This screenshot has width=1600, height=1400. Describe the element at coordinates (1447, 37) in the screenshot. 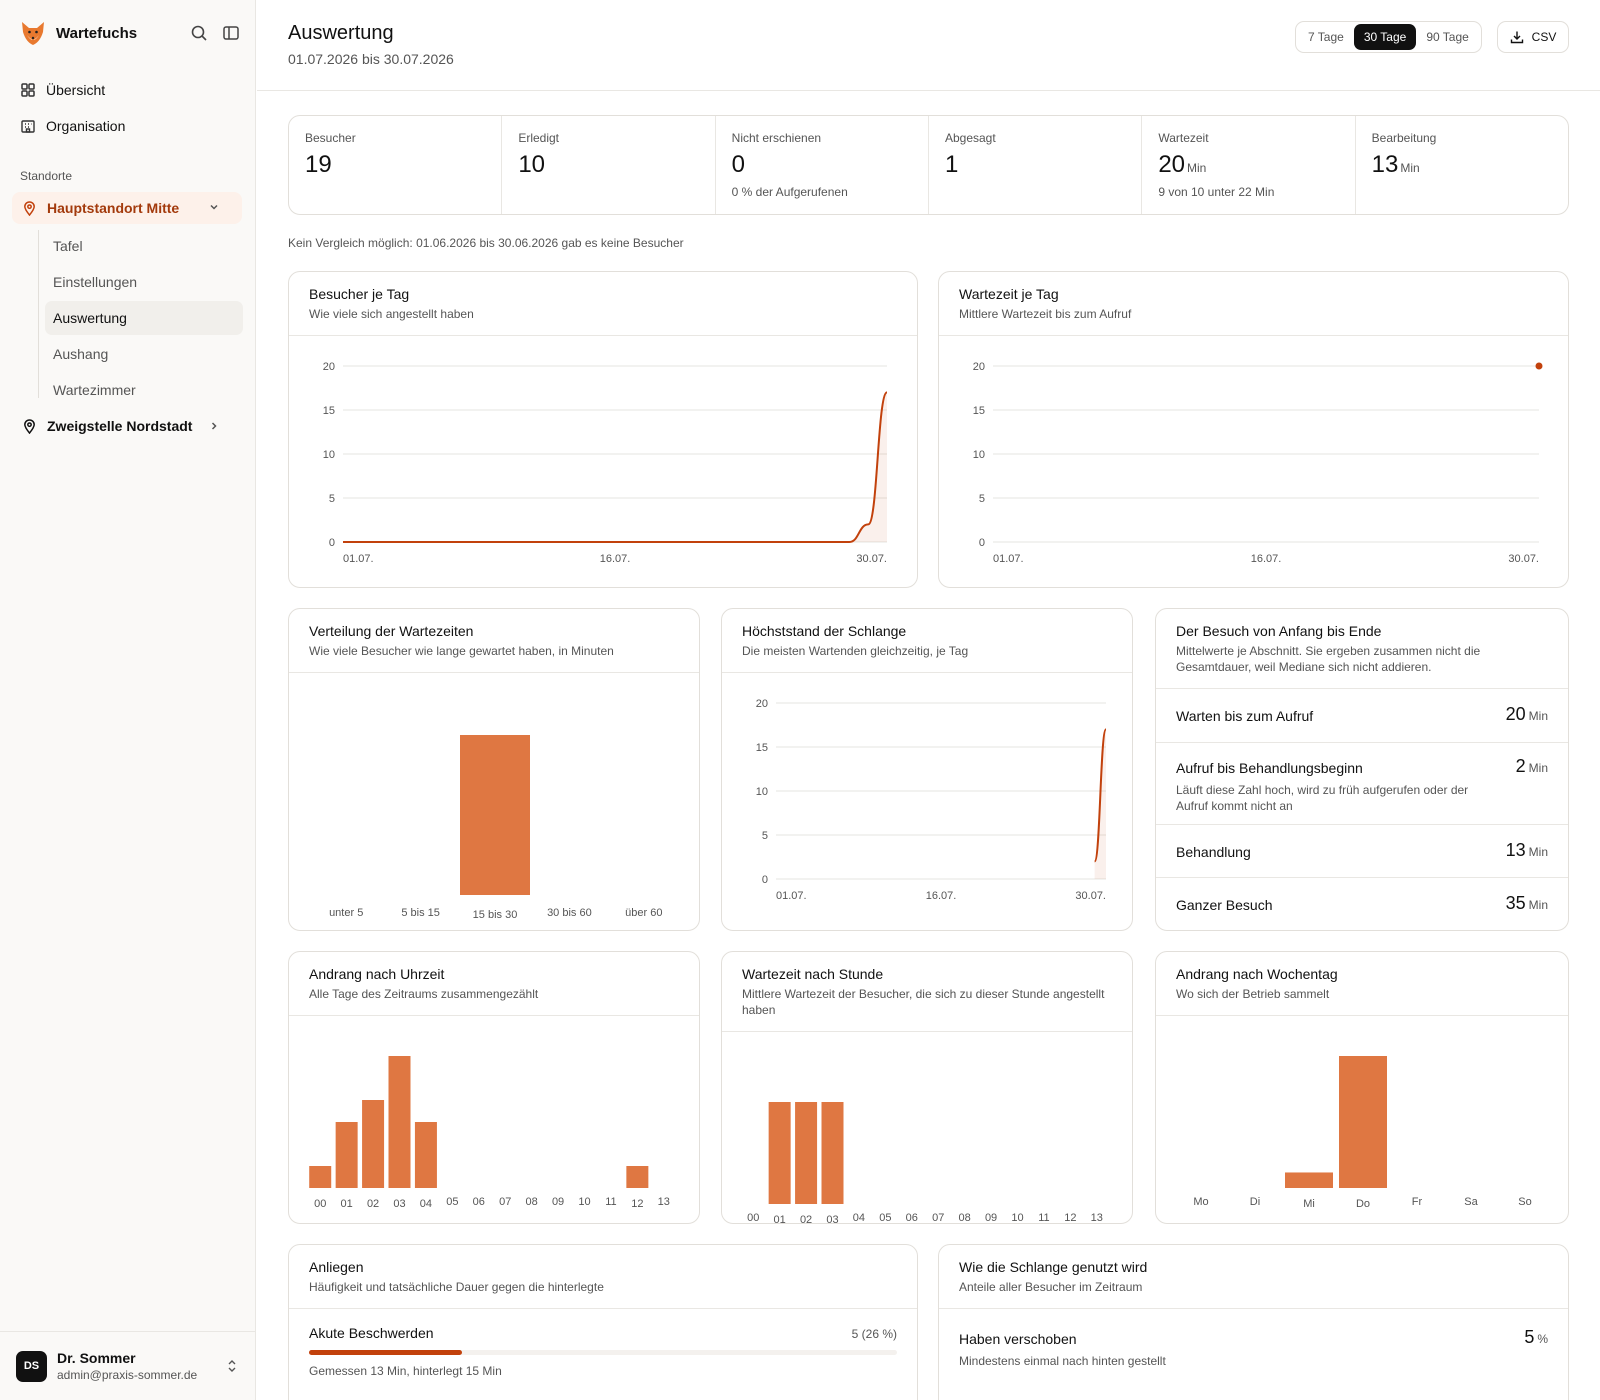

I see `period-90-tage: 90 Tage` at that location.